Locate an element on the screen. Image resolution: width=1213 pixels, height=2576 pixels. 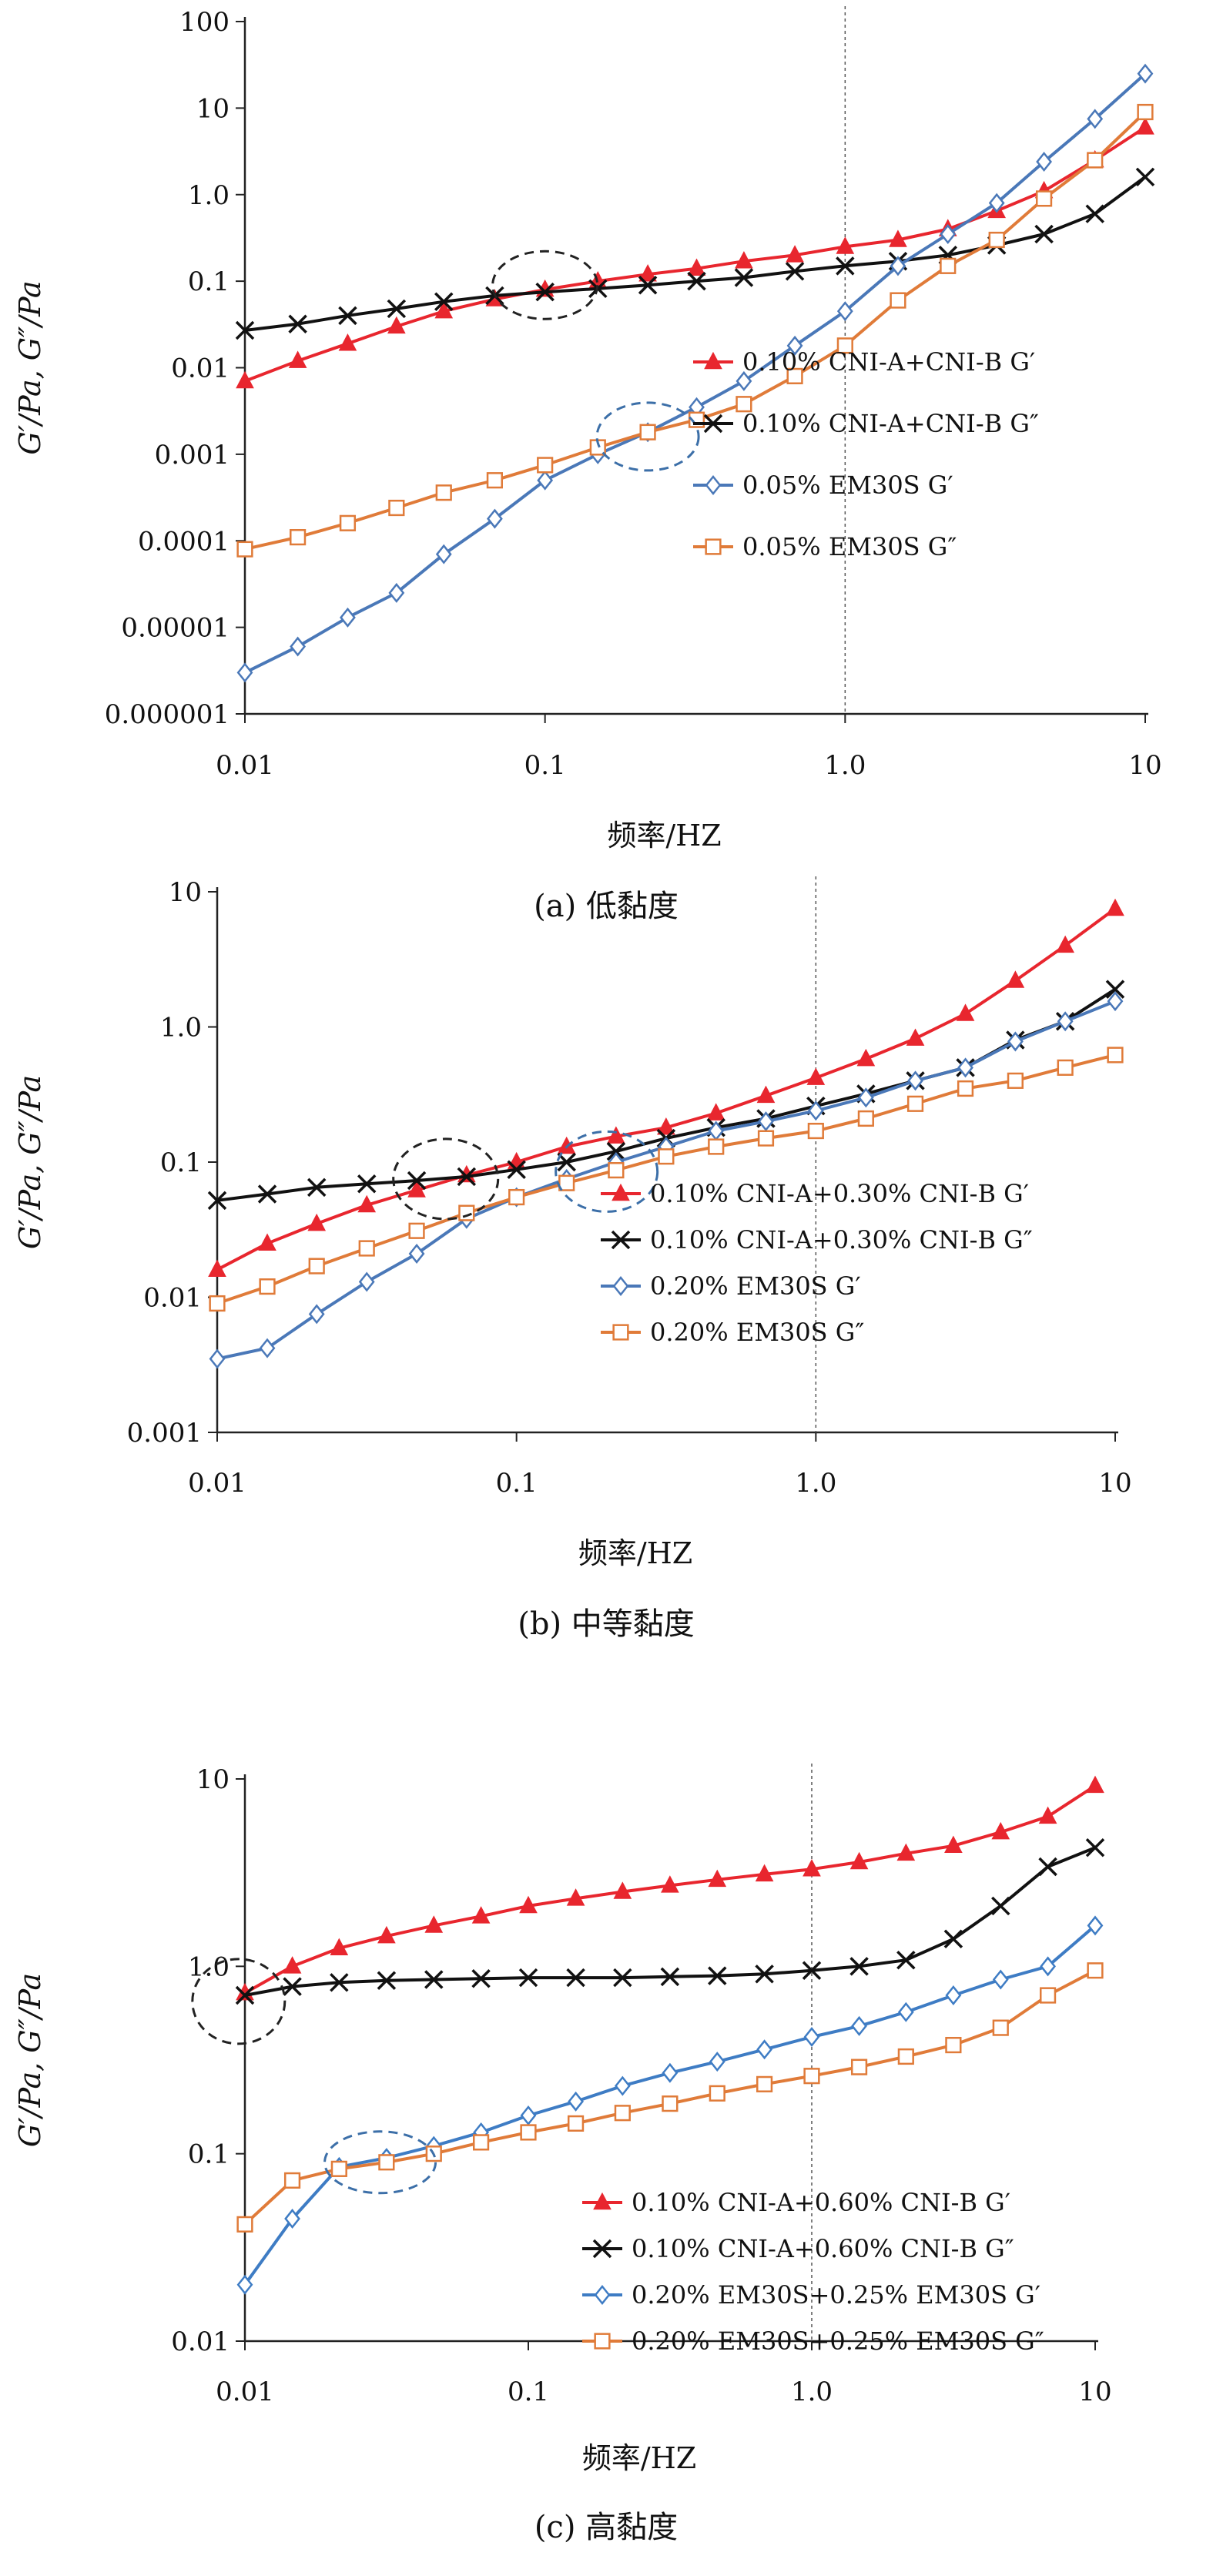
y-tick-label: 0.00001 is located at coordinates (175, 628).